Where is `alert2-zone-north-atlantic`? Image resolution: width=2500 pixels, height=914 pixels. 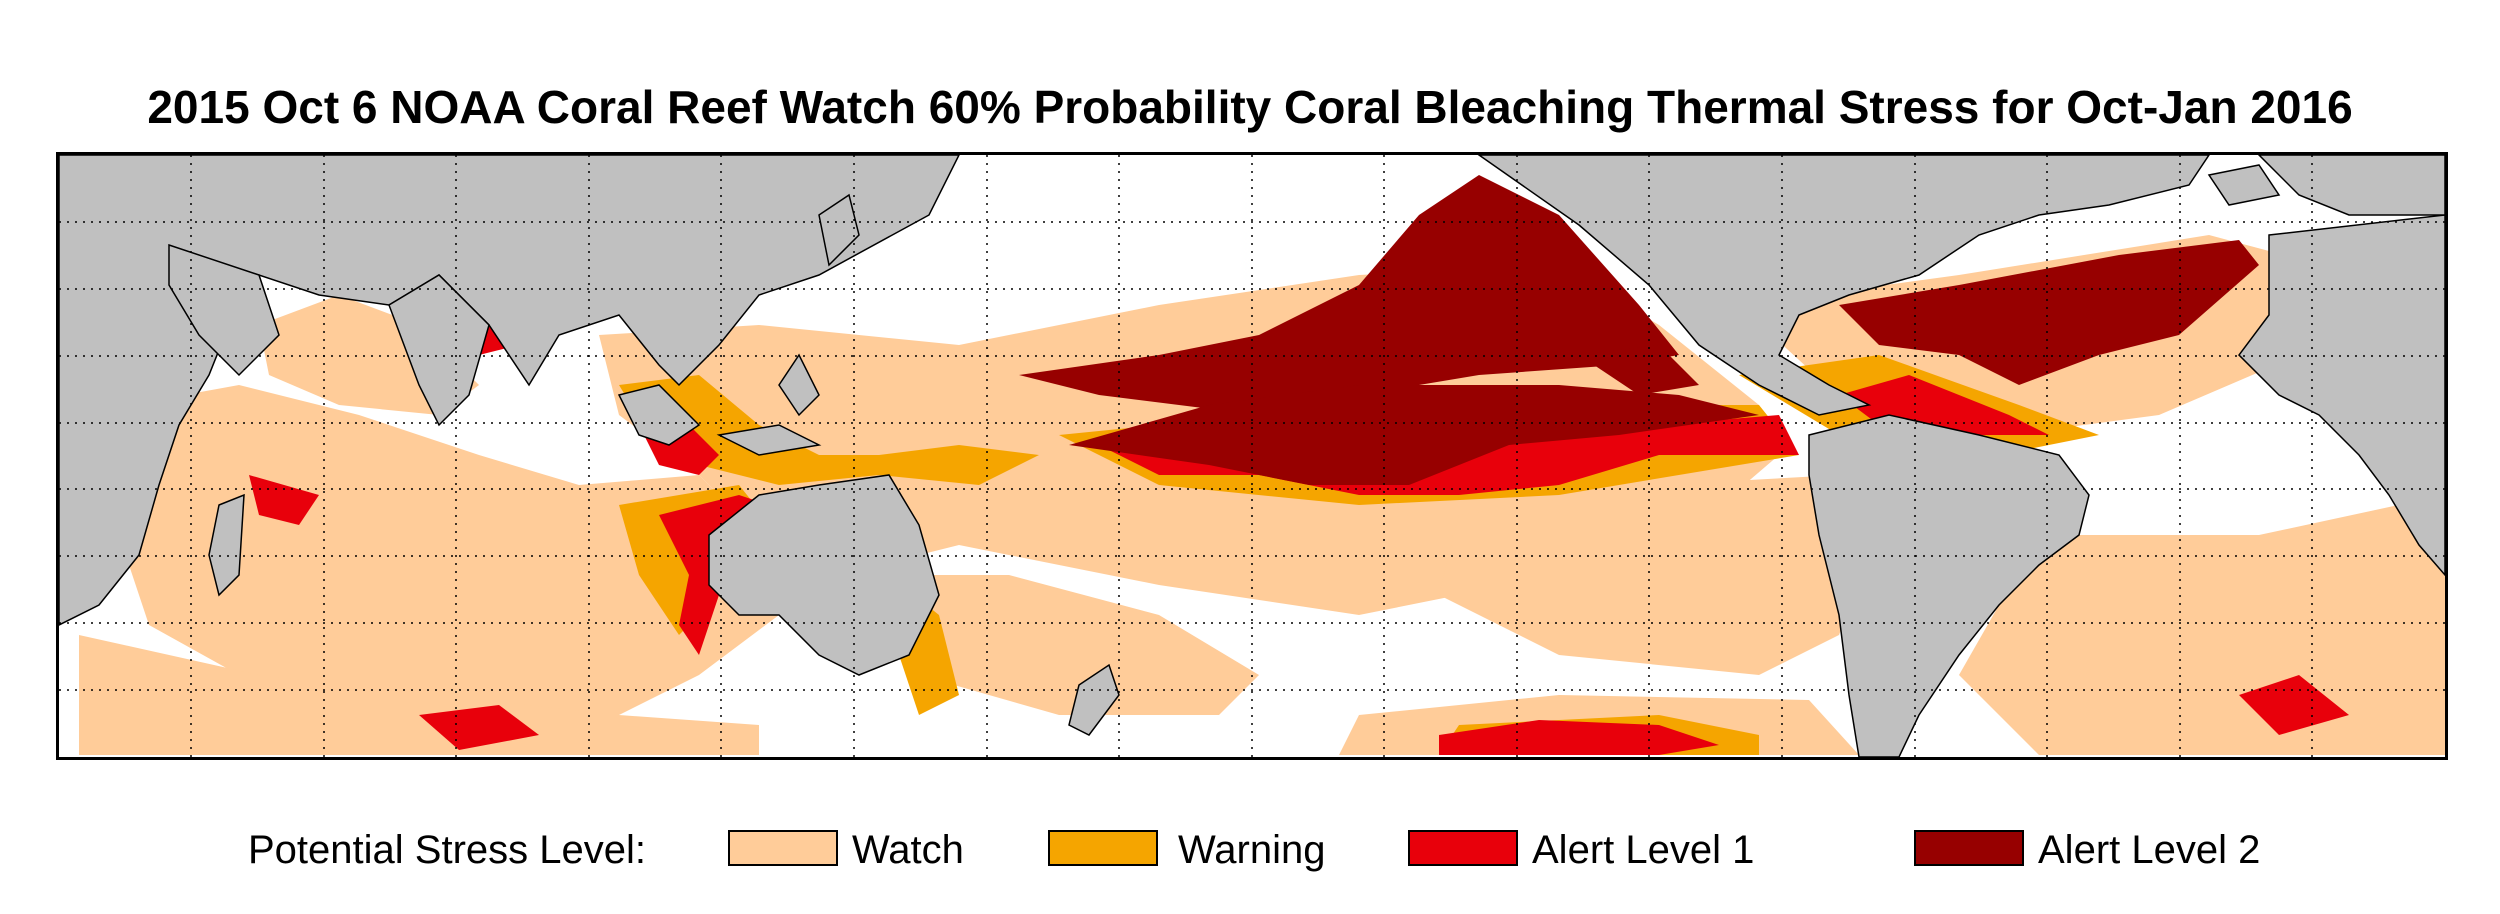 alert2-zone-north-atlantic is located at coordinates (2049, 312).